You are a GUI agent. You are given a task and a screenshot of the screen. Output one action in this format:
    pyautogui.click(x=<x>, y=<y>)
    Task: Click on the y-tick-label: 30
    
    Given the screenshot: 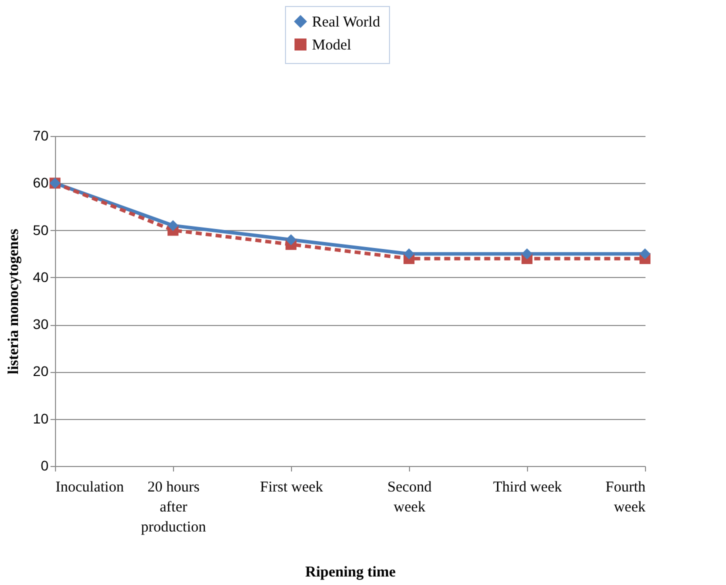 What is the action you would take?
    pyautogui.click(x=40, y=324)
    